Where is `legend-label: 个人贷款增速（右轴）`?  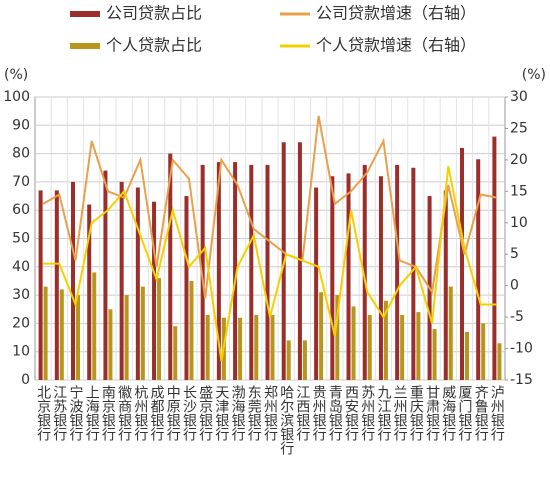
legend-label: 个人贷款增速（右轴） is located at coordinates (396, 45).